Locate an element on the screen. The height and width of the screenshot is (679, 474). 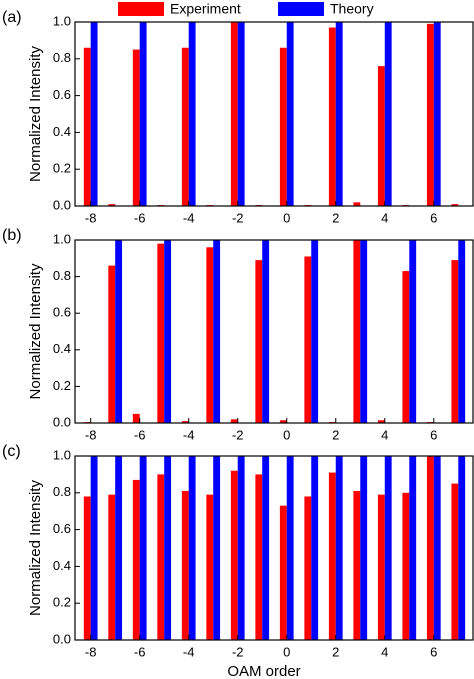
panel-label: (a) is located at coordinates (12, 17).